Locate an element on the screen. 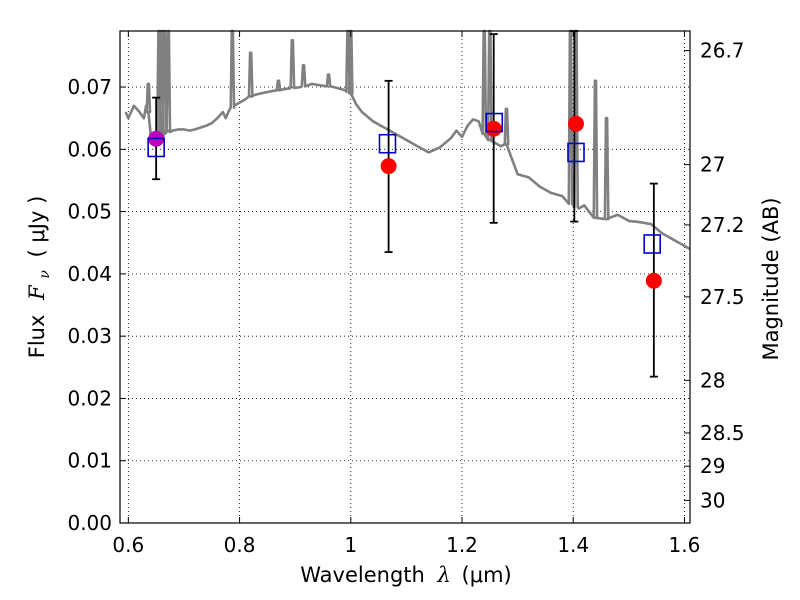 The width and height of the screenshot is (800, 600). x-tick-label: 1.6 is located at coordinates (685, 545).